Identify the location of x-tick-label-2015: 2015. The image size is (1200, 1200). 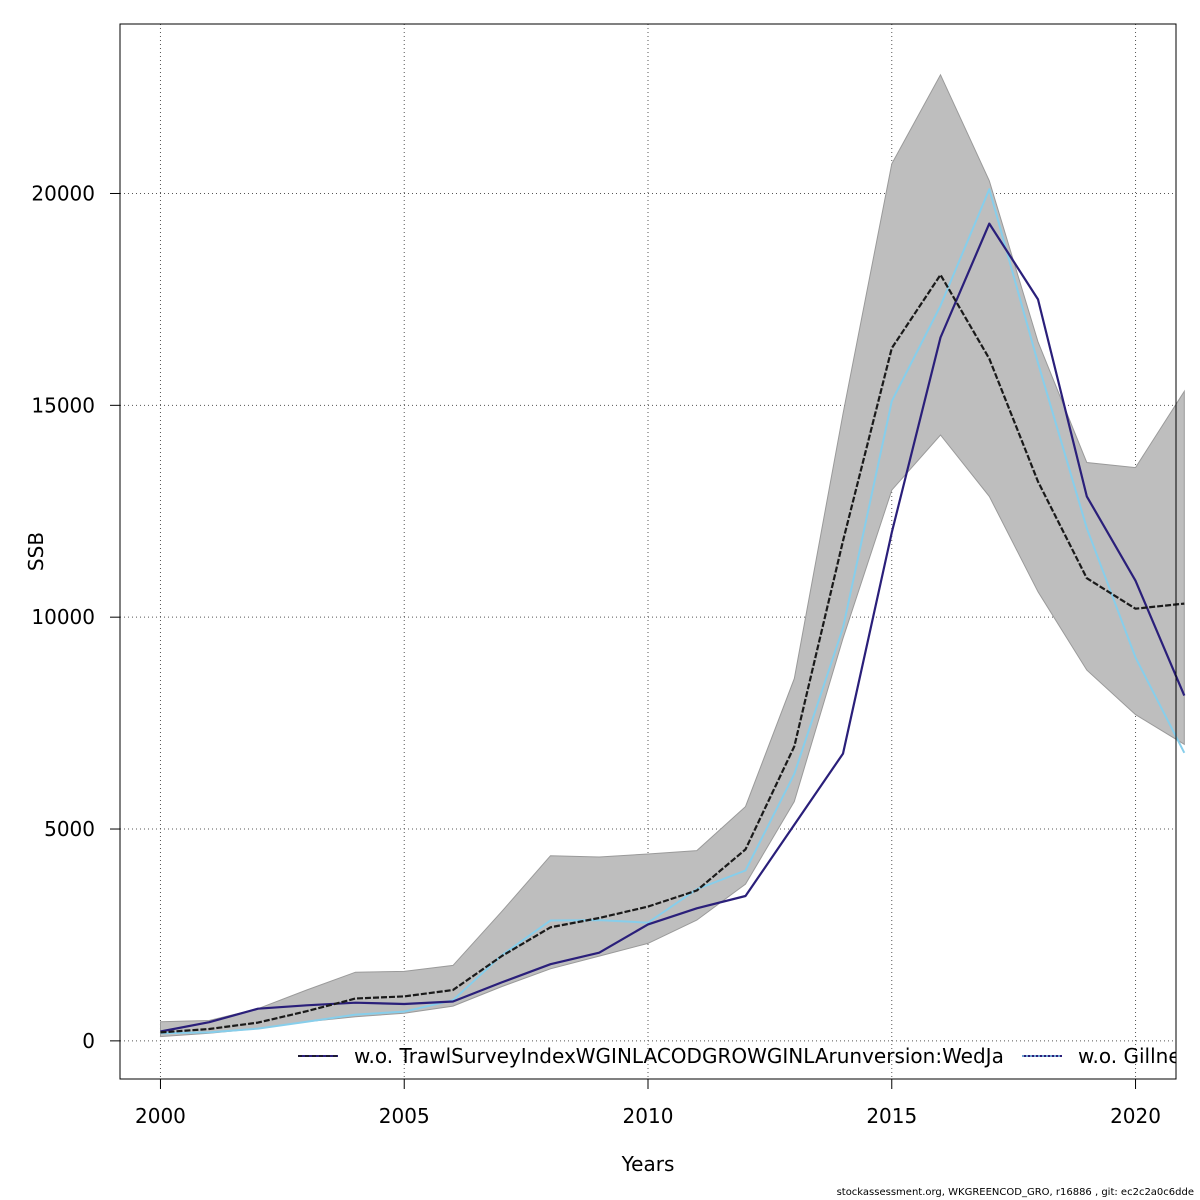
(891, 1116).